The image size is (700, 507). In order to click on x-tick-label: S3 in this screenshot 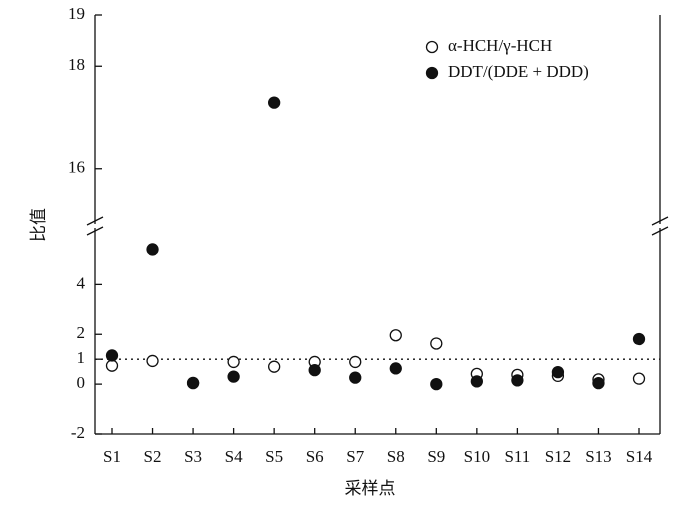, I will do `click(193, 456)`.